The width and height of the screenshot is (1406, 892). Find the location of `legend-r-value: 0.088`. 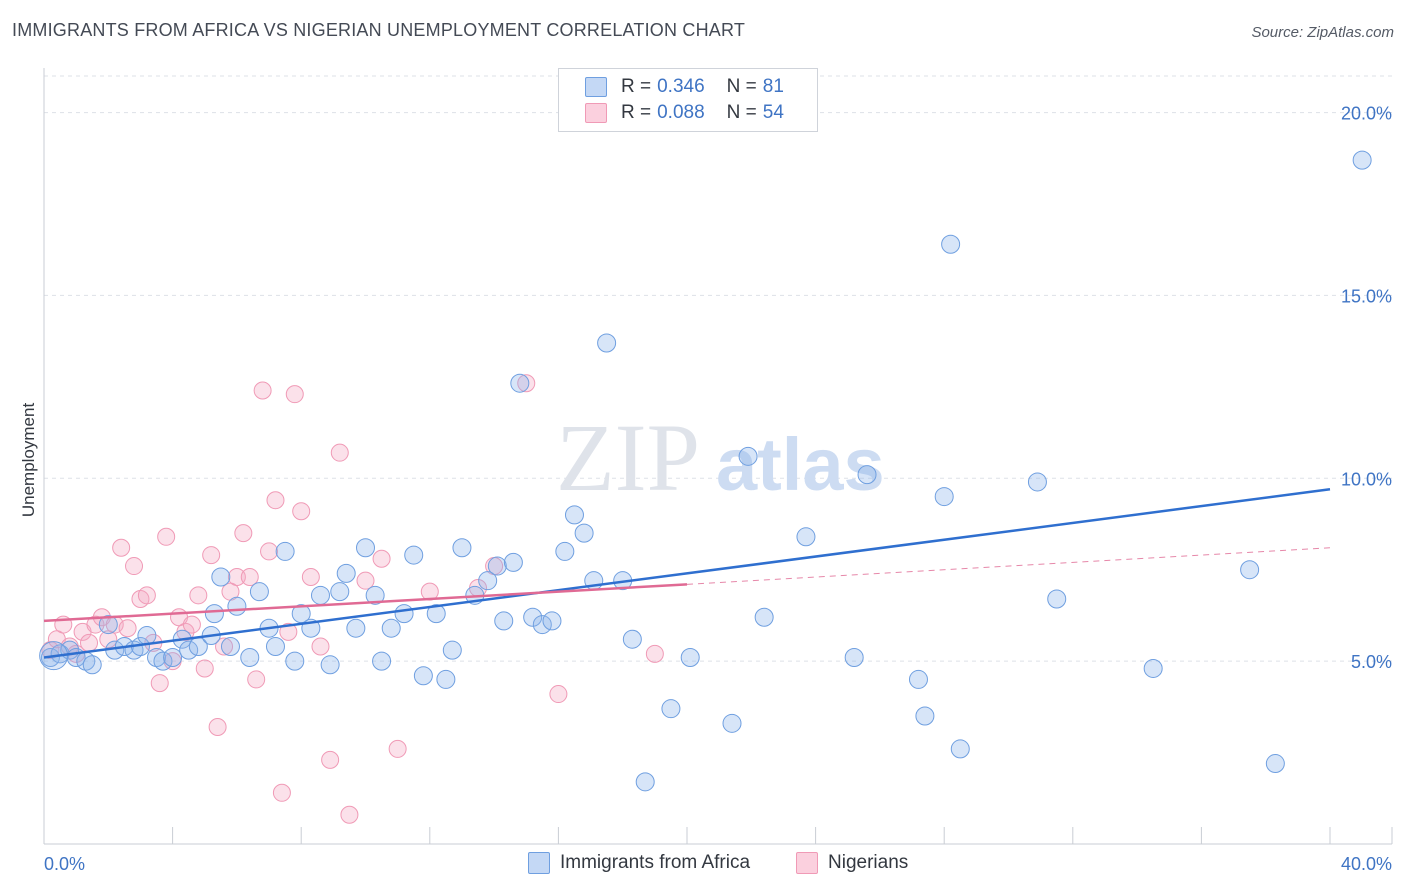

legend-r-value: 0.088 is located at coordinates (681, 112).